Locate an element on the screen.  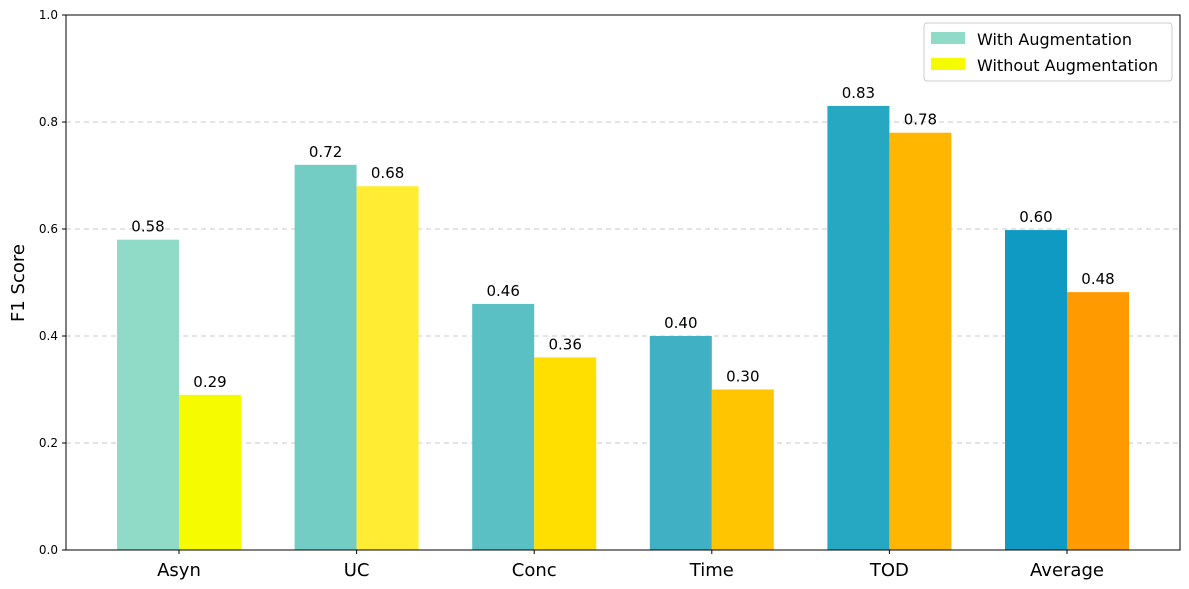
x-tick-label-conc: Conc is located at coordinates (534, 570).